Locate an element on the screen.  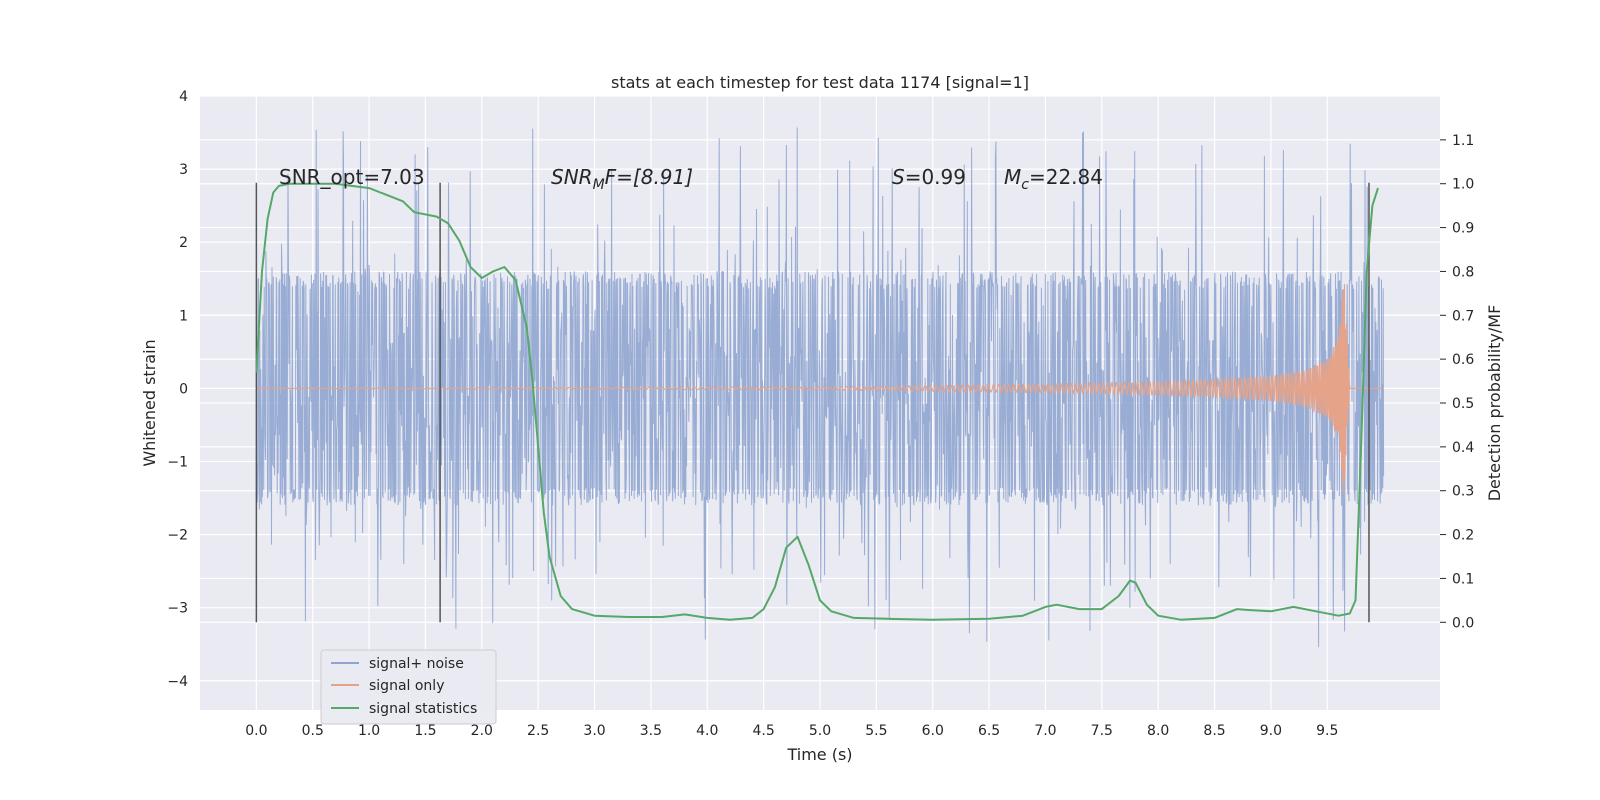
legend-label-signal-only: signal only is located at coordinates (406, 686).